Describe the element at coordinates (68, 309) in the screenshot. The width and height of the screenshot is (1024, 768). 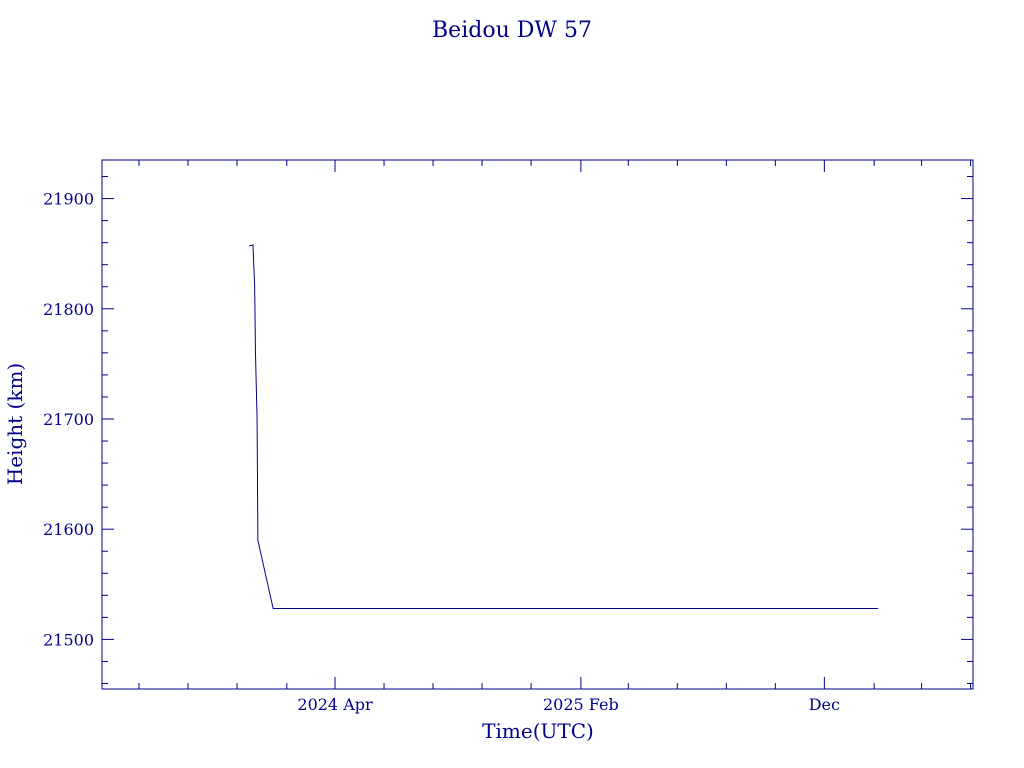
I see `y-tick-label: 21800` at that location.